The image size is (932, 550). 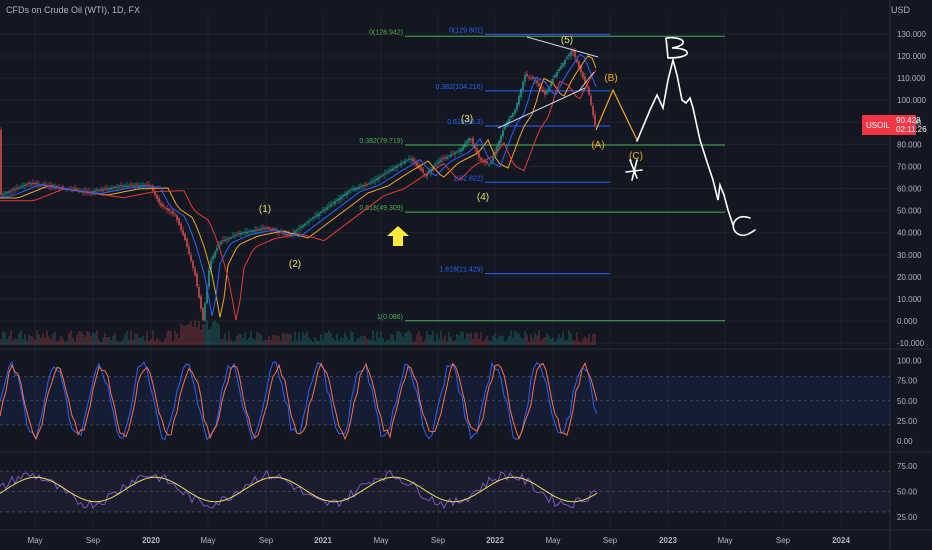 I want to click on trend-lines, so click(x=548, y=82).